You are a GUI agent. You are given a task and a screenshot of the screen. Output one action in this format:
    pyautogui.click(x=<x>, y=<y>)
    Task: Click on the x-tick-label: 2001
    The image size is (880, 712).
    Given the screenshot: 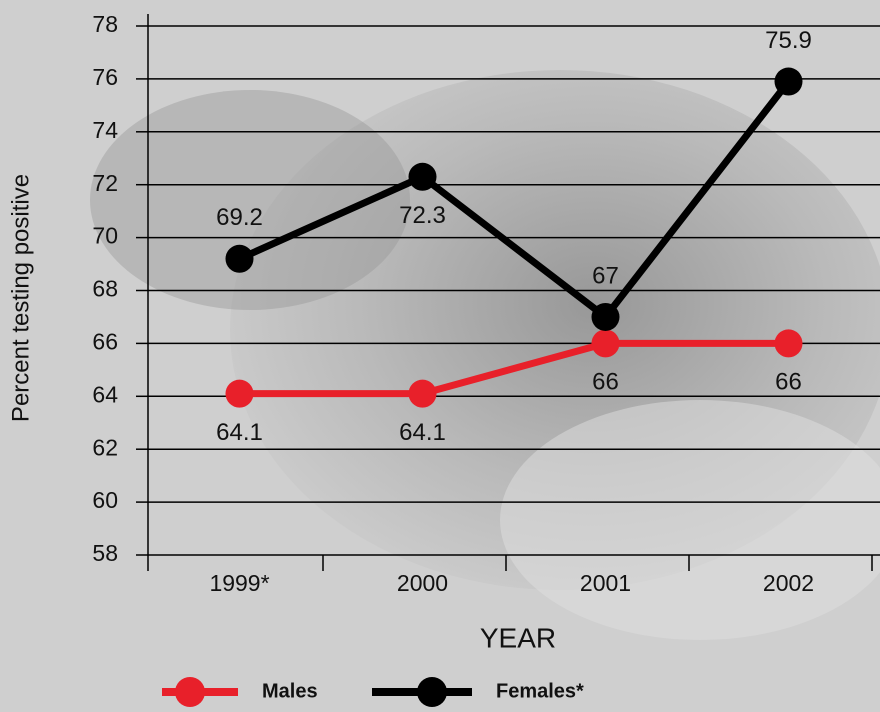 What is the action you would take?
    pyautogui.click(x=605, y=583)
    